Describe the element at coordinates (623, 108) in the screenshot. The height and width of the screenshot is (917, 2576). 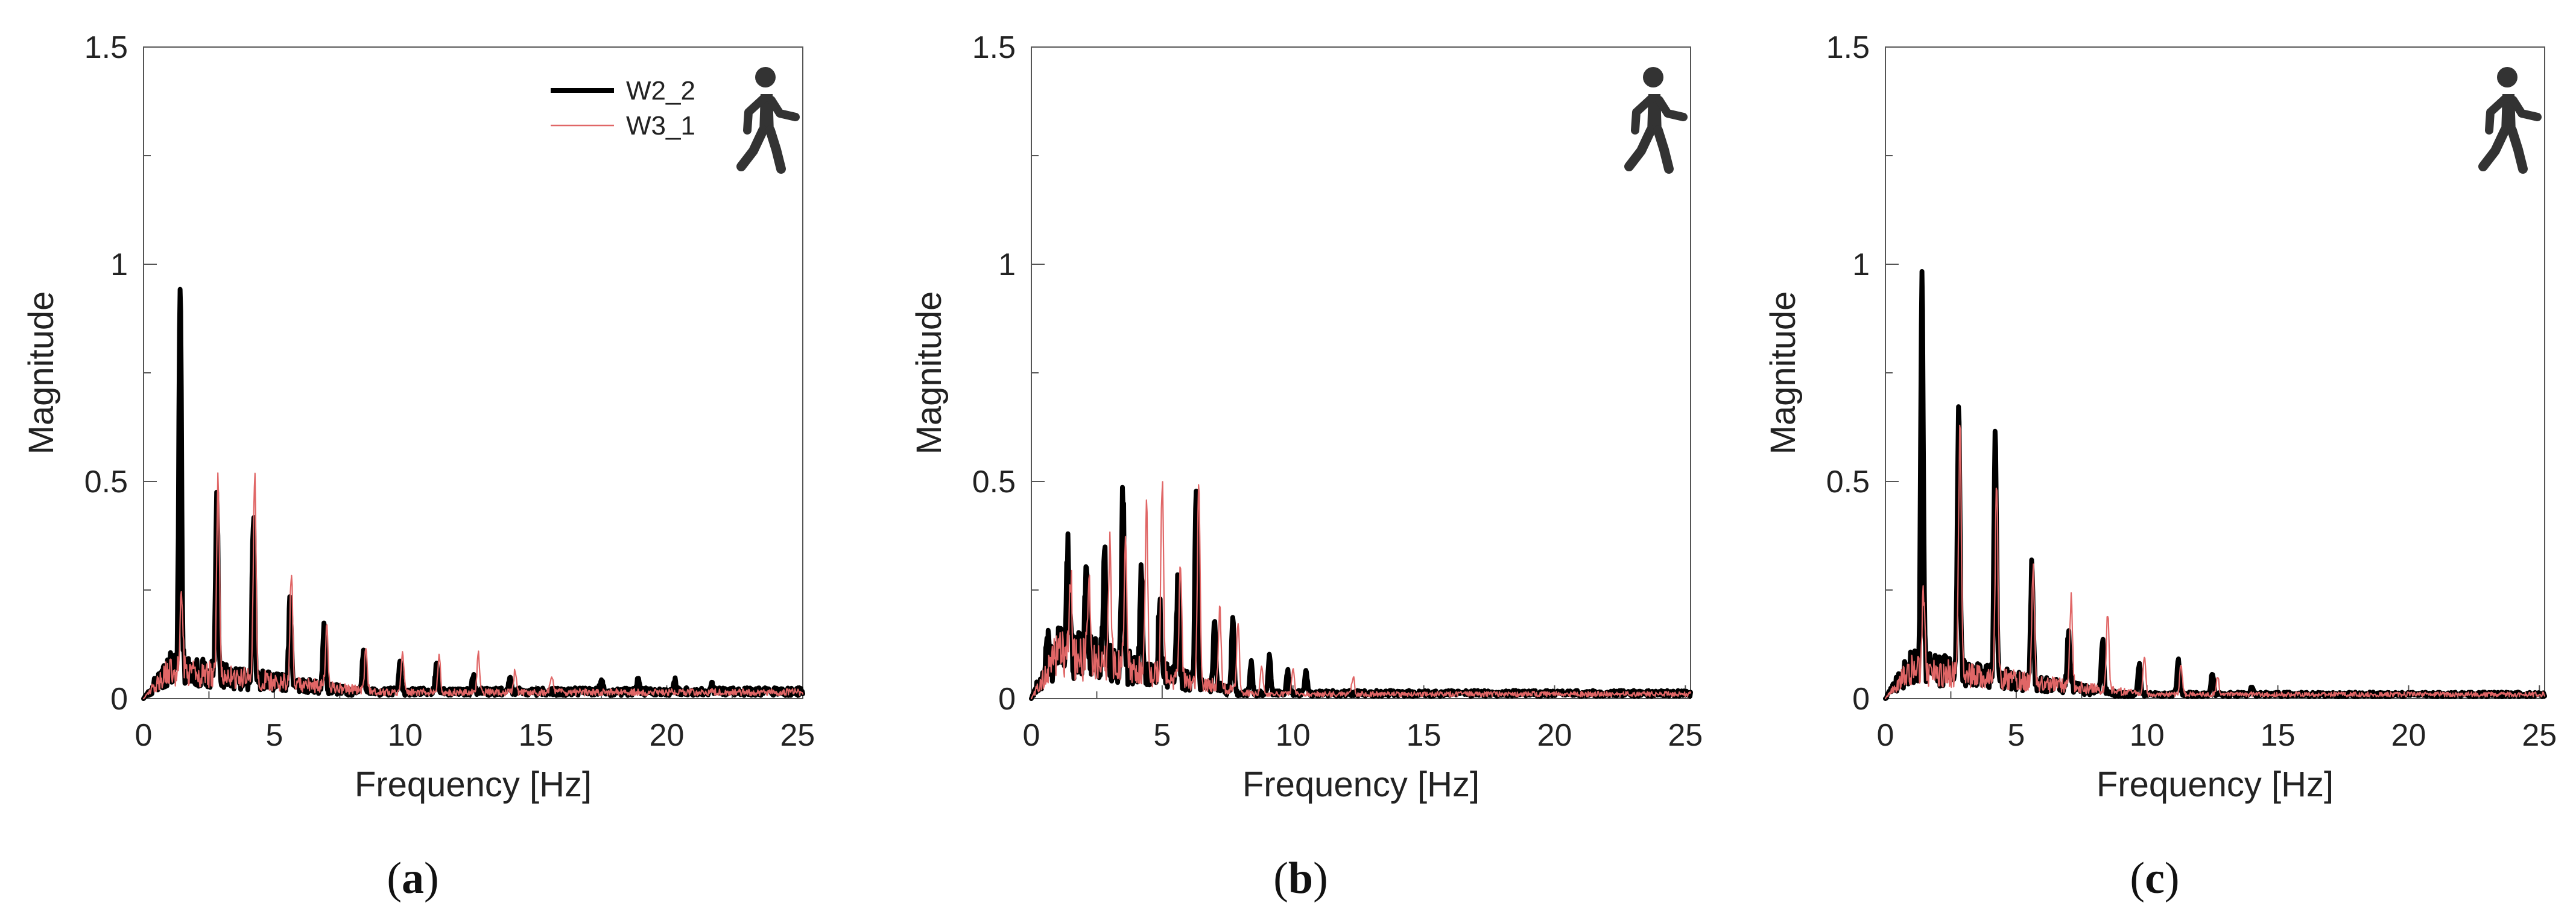
I see `legend: W2_2 W3_1` at that location.